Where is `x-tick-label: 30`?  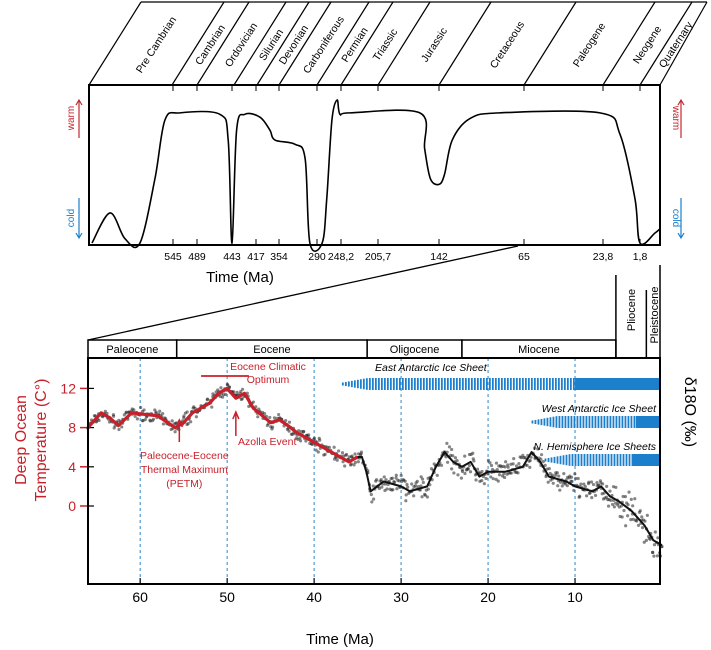
x-tick-label: 30 is located at coordinates (401, 597).